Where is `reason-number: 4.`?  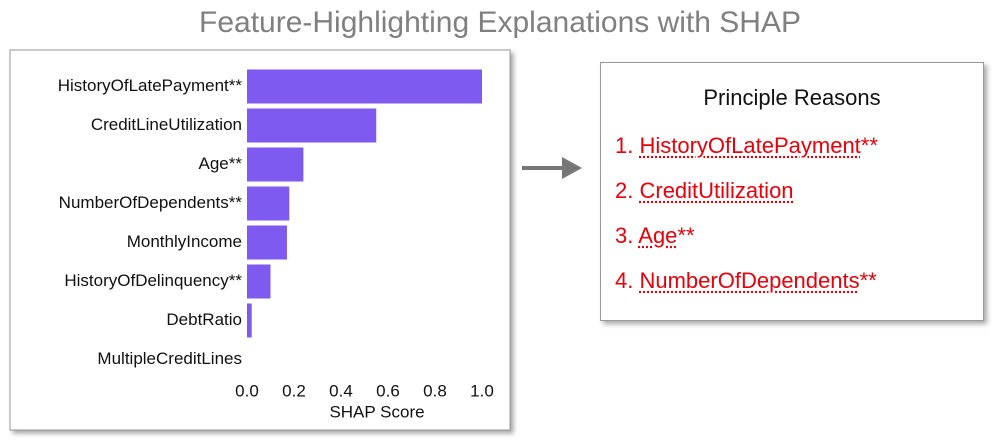
reason-number: 4. is located at coordinates (624, 280).